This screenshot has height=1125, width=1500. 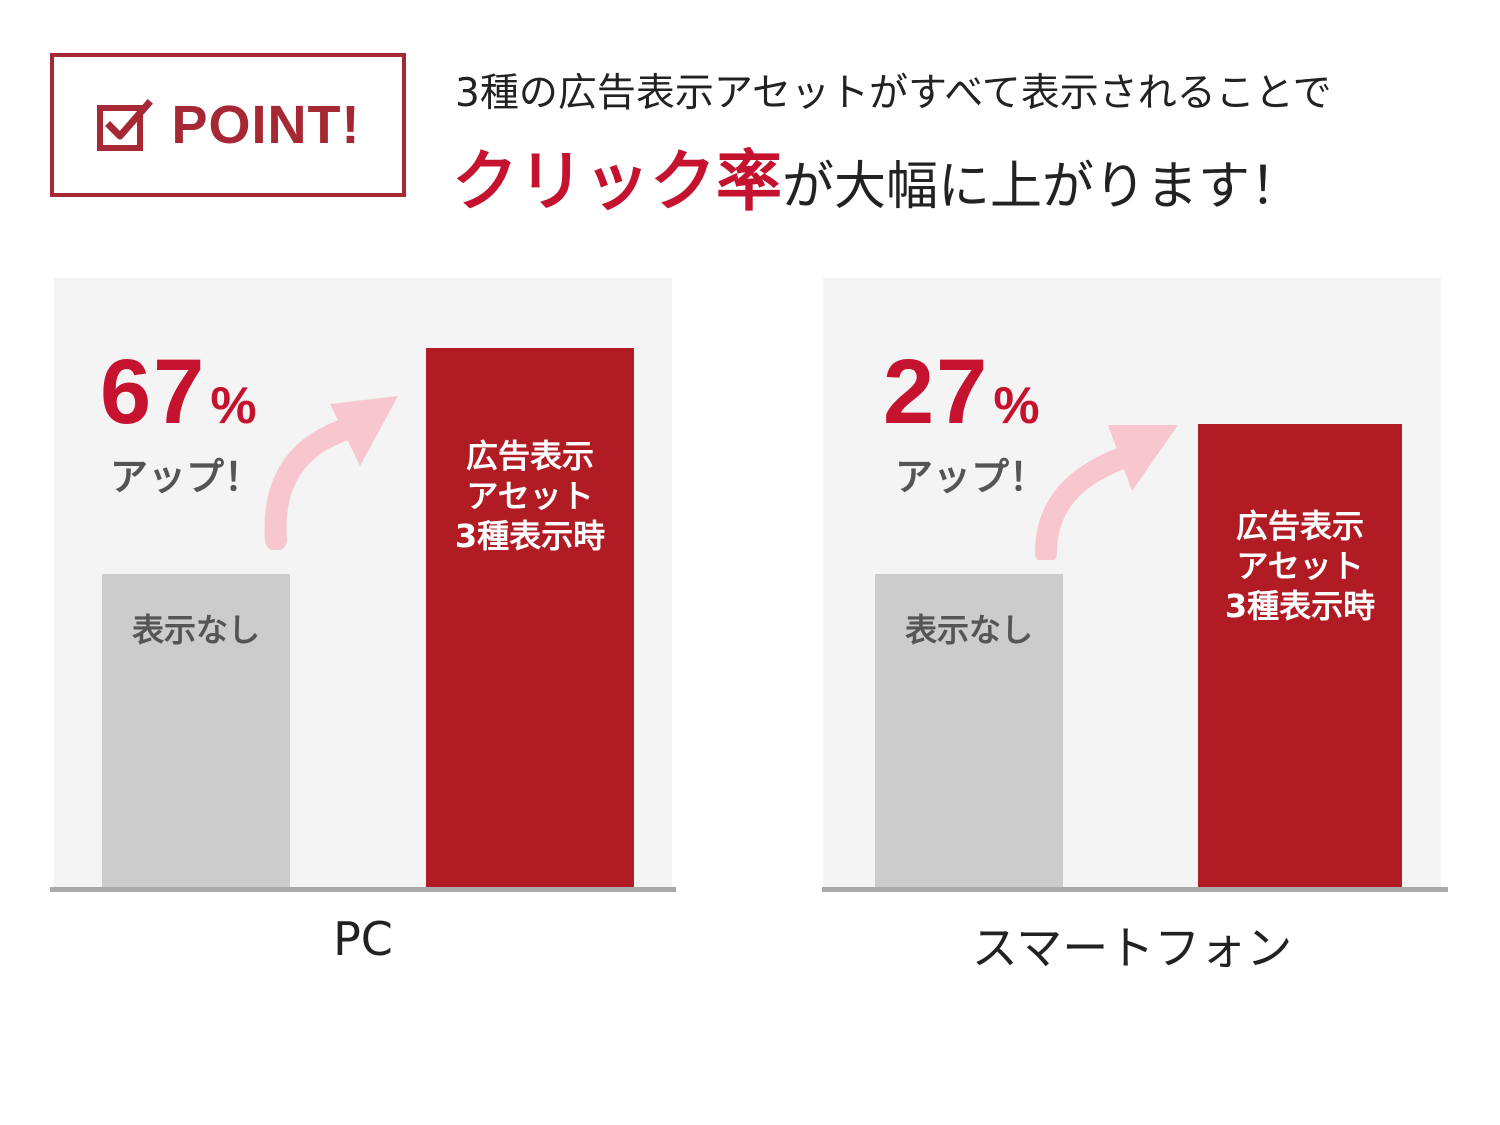 I want to click on pc-category-label: PC, so click(x=363, y=939).